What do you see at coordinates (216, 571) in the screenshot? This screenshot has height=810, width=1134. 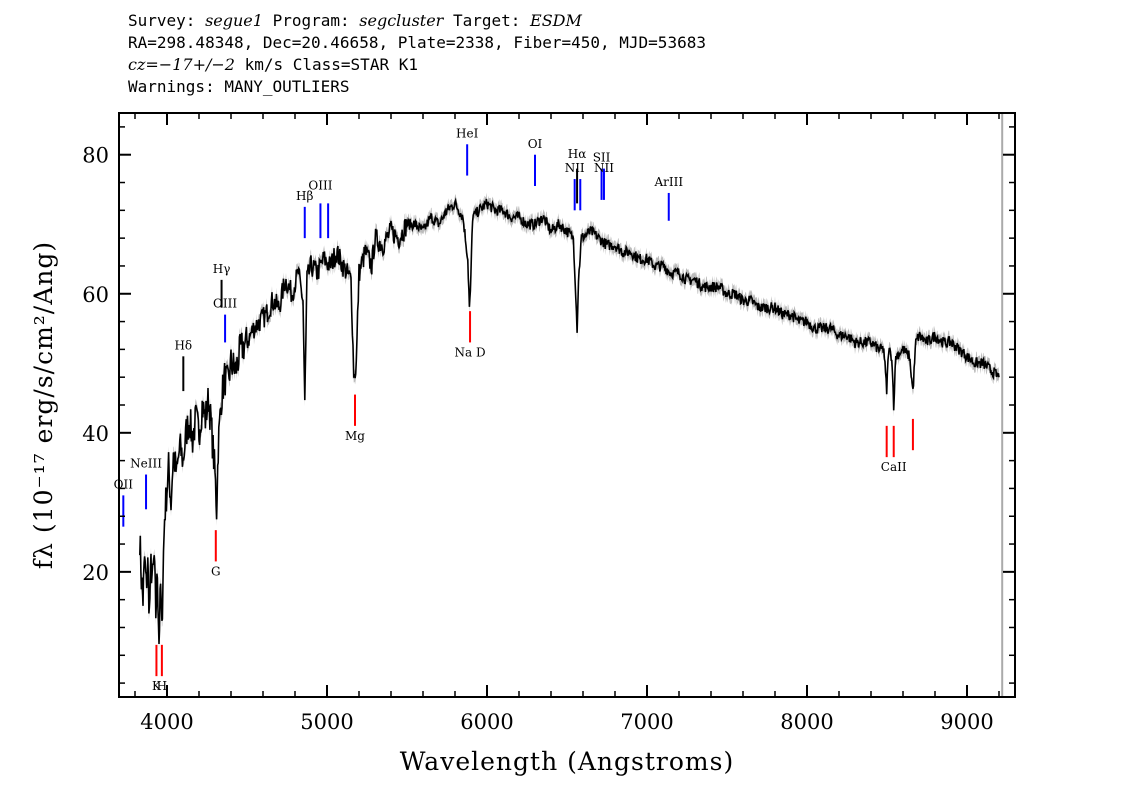 I see `absorption-line-label: G` at bounding box center [216, 571].